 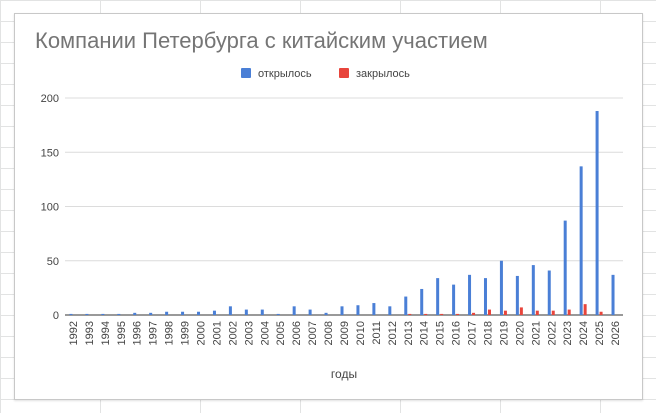 I want to click on y-tick-label: 50, so click(x=53, y=262).